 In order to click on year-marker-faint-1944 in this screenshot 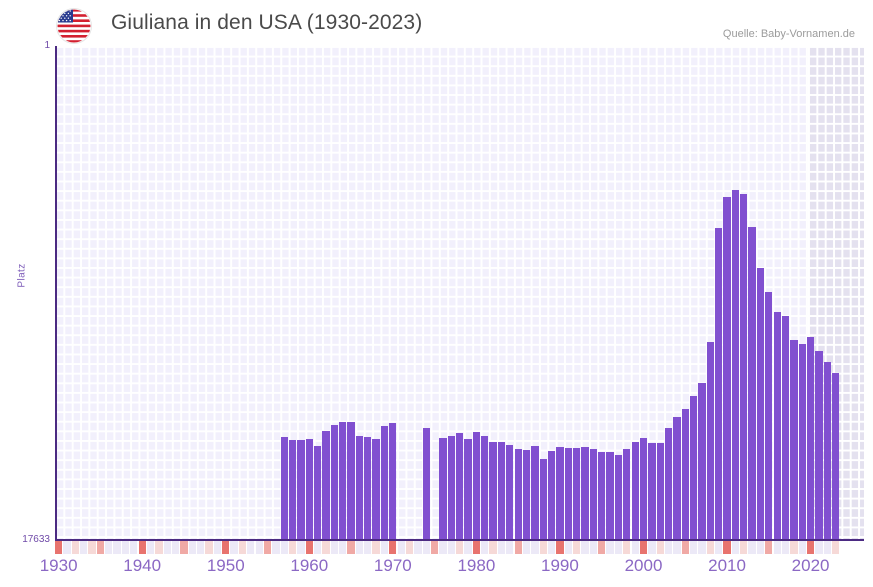, I will do `click(175, 547)`.